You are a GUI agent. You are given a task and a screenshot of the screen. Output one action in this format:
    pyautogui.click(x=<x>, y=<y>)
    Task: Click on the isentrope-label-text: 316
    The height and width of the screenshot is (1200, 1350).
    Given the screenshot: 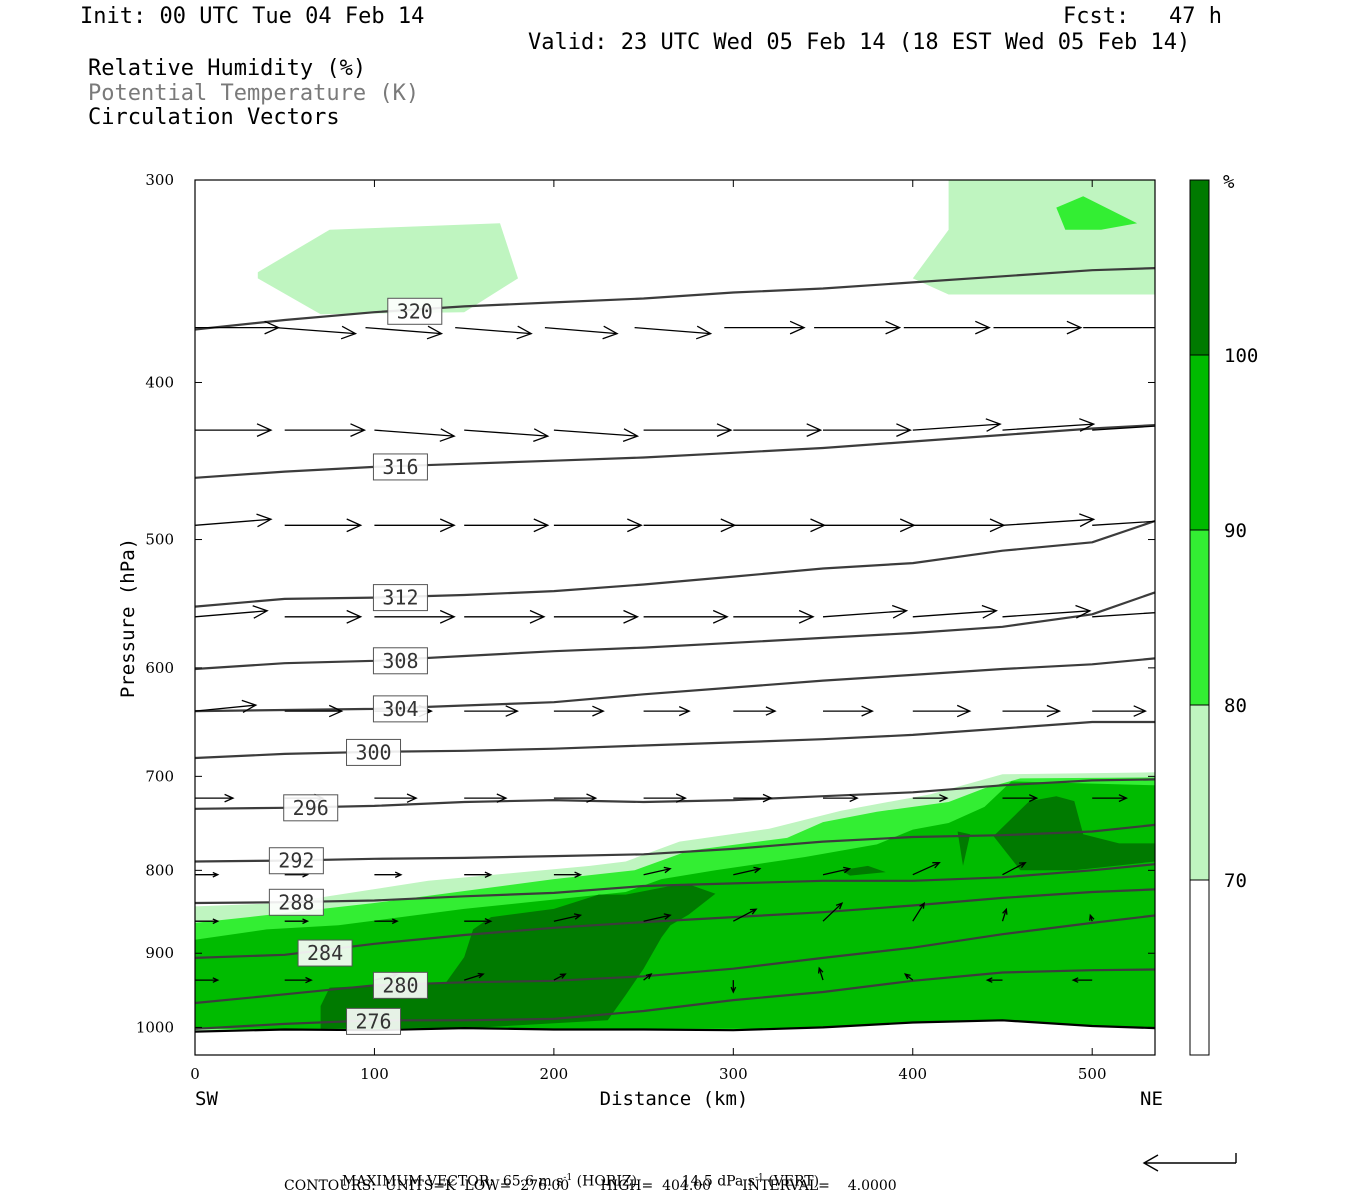 What is the action you would take?
    pyautogui.click(x=400, y=467)
    